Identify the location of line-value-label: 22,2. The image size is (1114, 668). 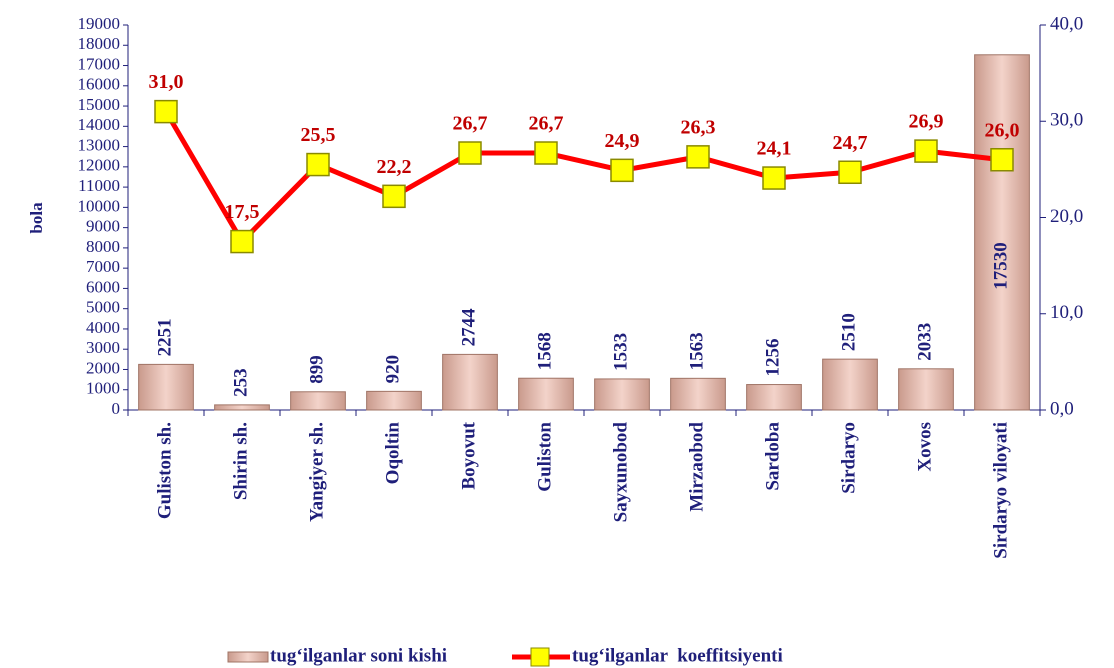
(394, 167).